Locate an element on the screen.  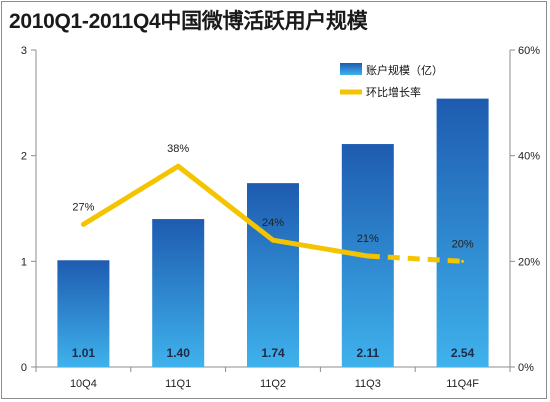
y-left-tick-label: 3 is located at coordinates (24, 51).